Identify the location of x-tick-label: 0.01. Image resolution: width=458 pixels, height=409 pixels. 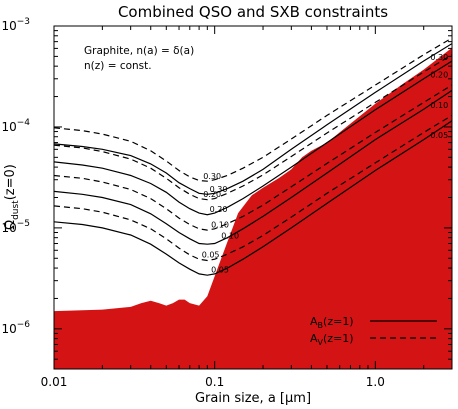
(54, 382).